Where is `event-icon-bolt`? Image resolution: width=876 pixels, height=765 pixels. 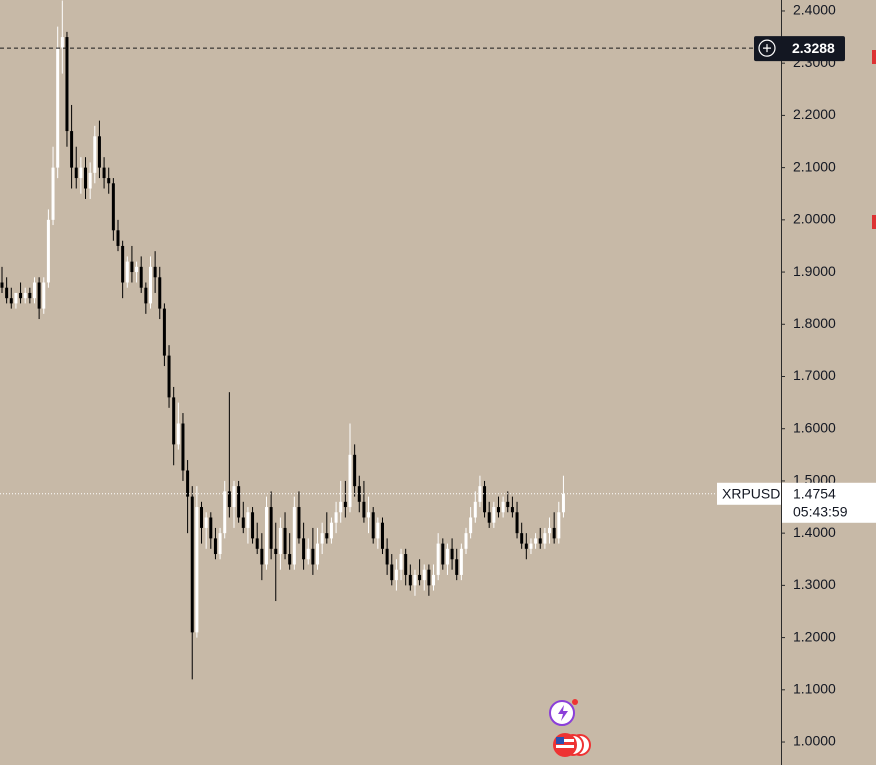 event-icon-bolt is located at coordinates (563, 713).